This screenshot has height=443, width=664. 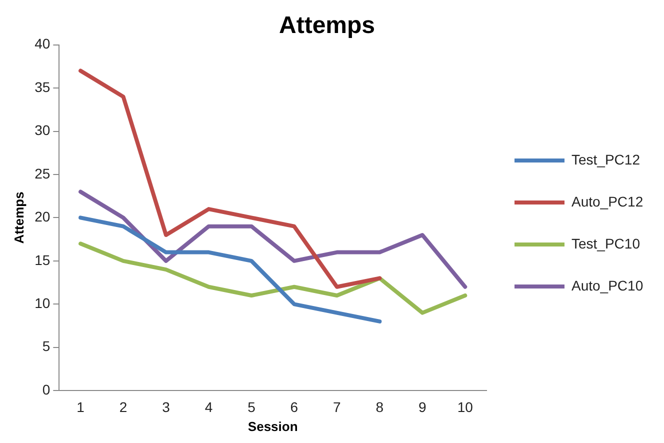 I want to click on legend-label: Auto_PC12, so click(x=608, y=201).